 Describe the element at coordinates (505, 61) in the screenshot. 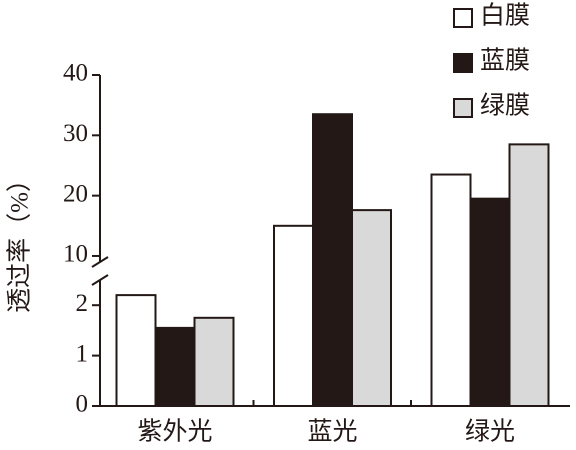

I see `legend-label: 蓝膜` at that location.